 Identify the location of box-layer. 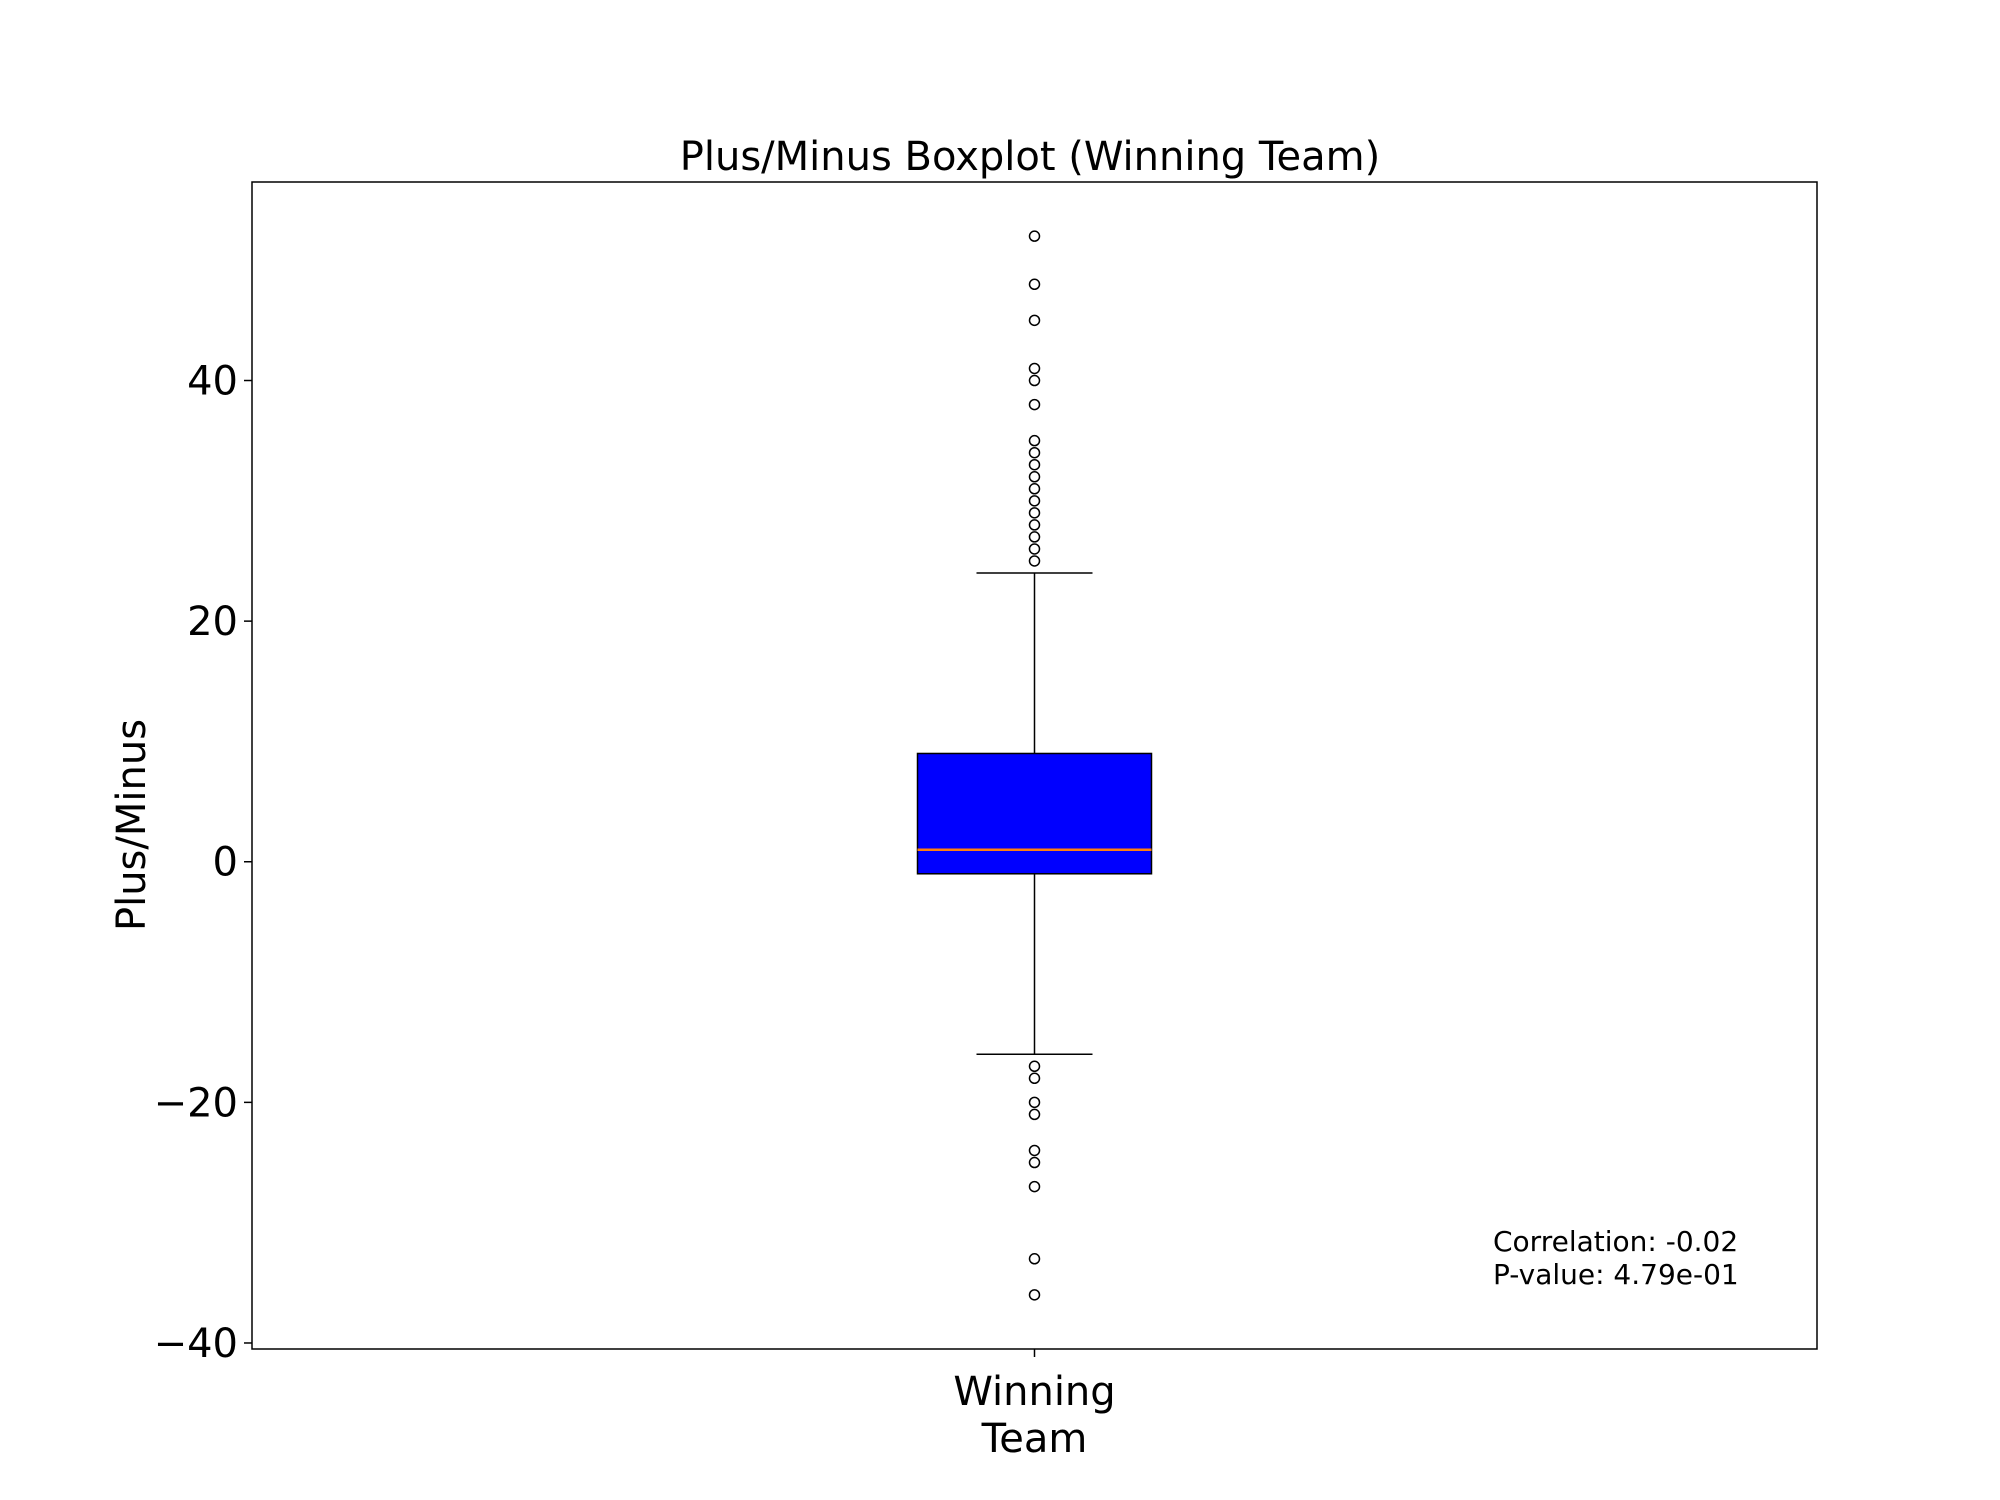
(1034, 813).